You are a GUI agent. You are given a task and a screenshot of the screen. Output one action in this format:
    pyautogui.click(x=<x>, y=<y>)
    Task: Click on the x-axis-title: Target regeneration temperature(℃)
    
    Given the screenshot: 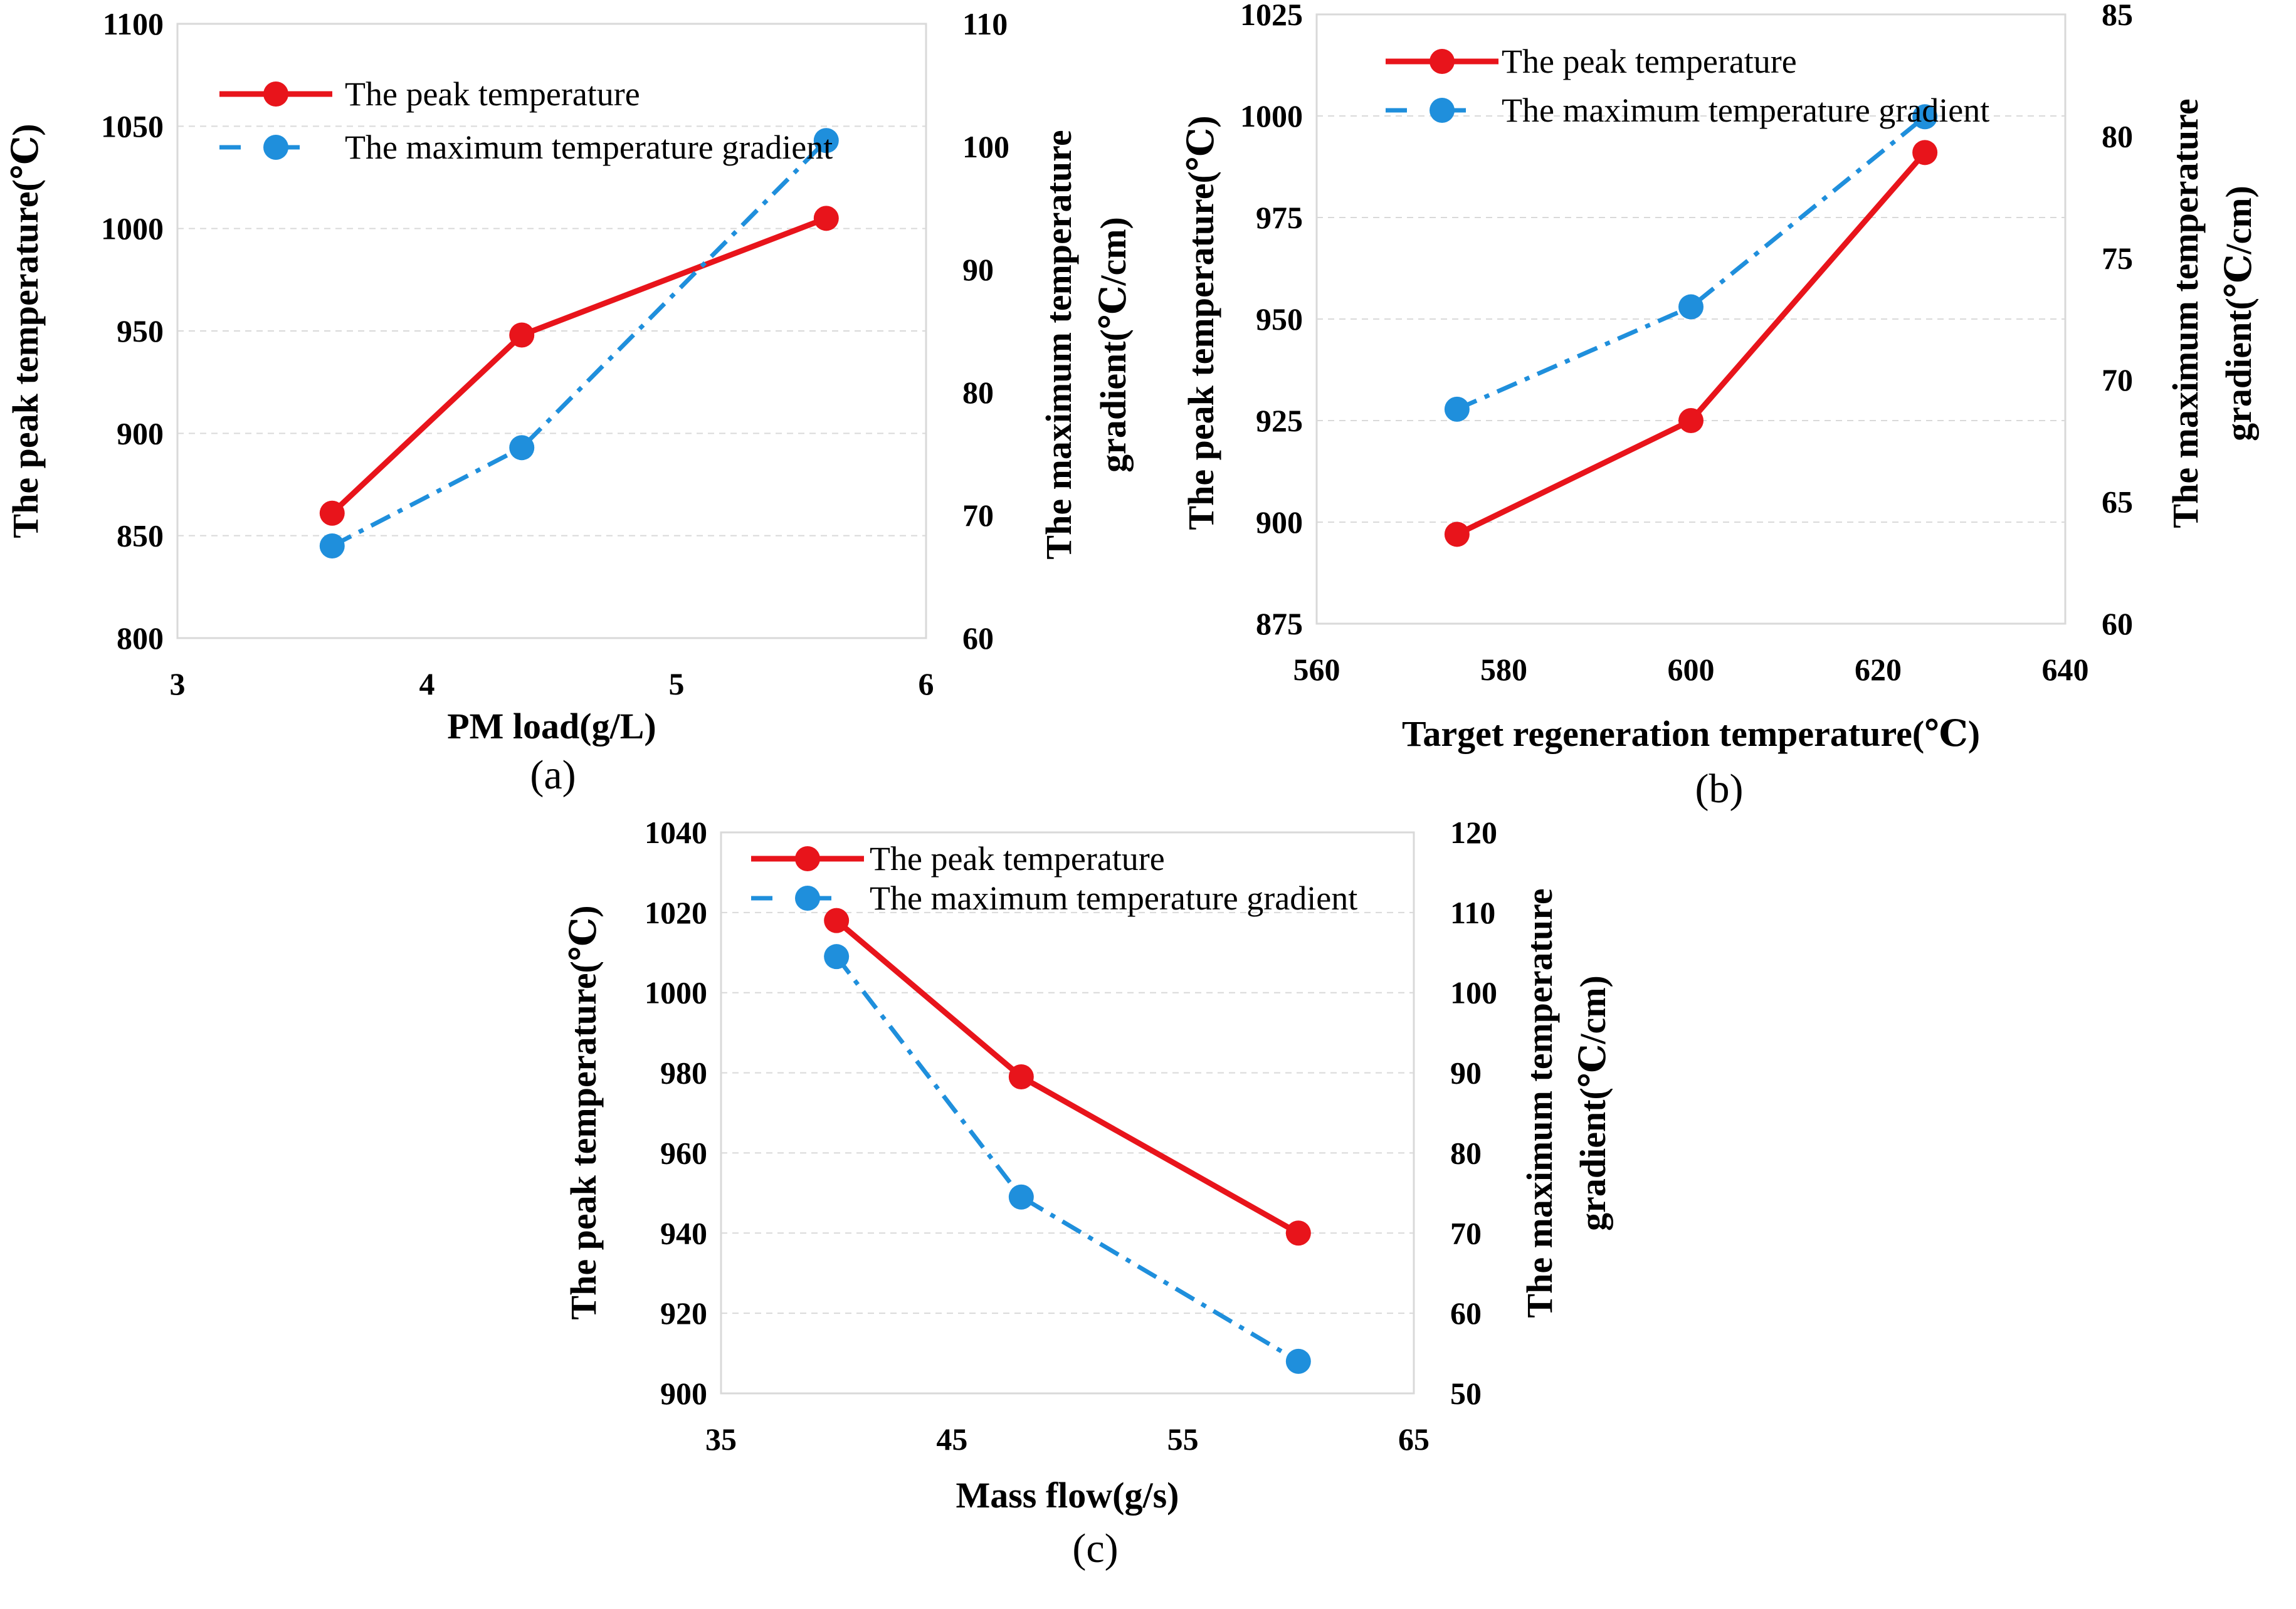 What is the action you would take?
    pyautogui.click(x=1691, y=733)
    